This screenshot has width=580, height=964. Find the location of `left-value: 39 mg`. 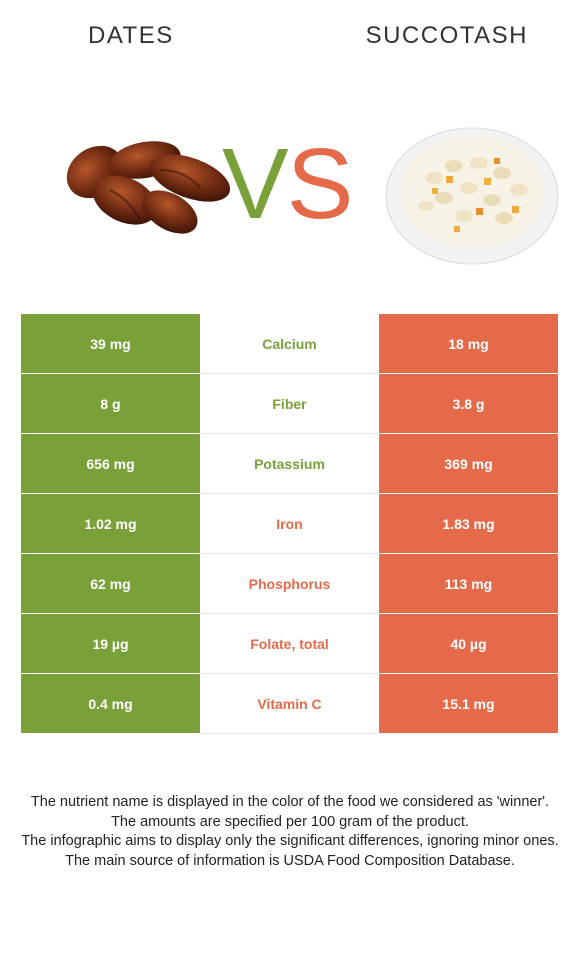

left-value: 39 mg is located at coordinates (110, 344).